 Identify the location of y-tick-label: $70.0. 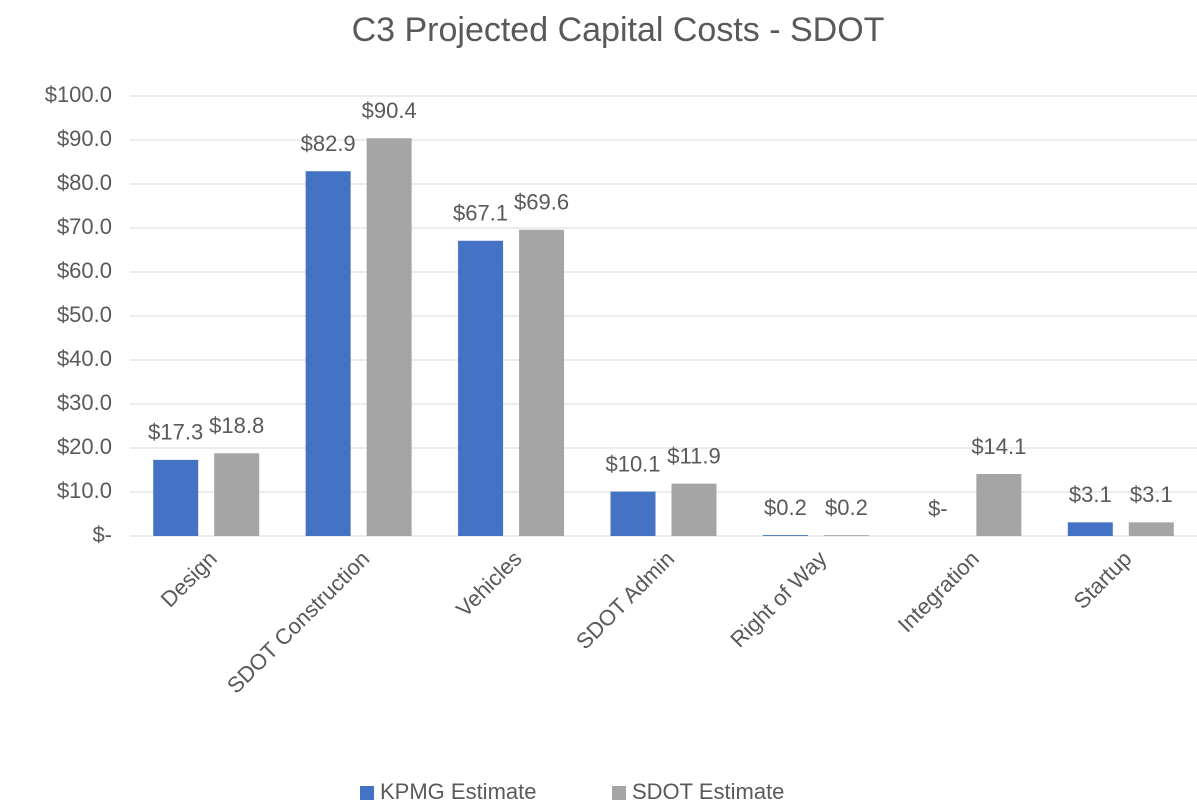
(84, 226).